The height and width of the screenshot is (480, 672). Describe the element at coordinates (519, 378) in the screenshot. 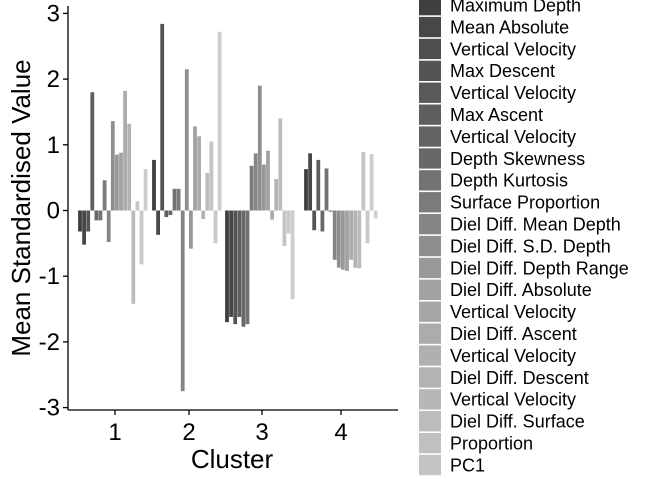

I see `legend-label: Diel Diff. Descent` at that location.